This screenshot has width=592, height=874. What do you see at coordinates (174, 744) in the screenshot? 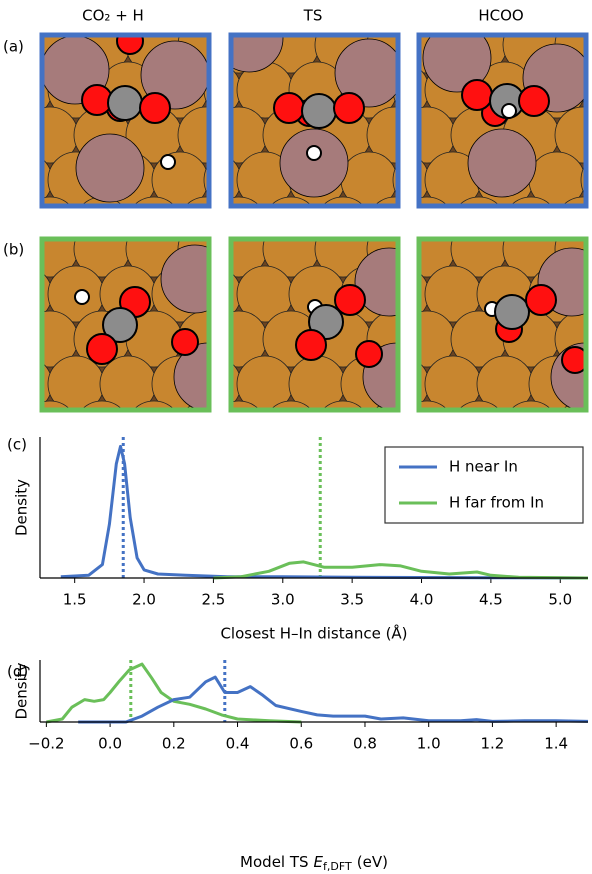
I see `x-tick-label: 0.2` at bounding box center [174, 744].